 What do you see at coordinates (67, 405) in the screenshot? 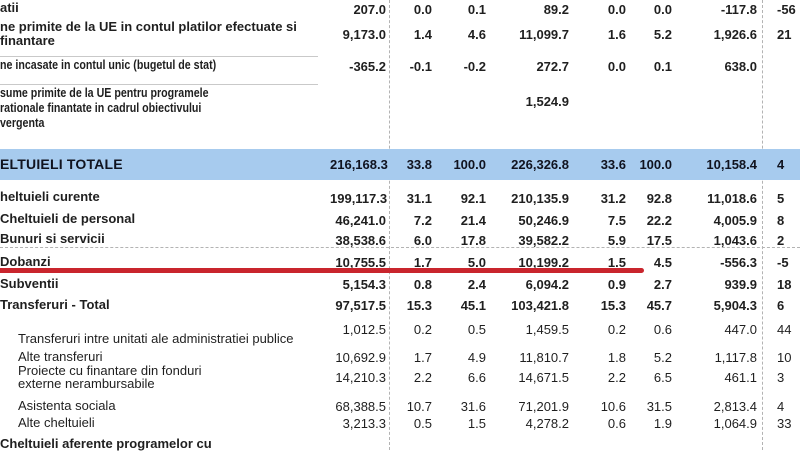
I see `row-label: Asistenta sociala` at bounding box center [67, 405].